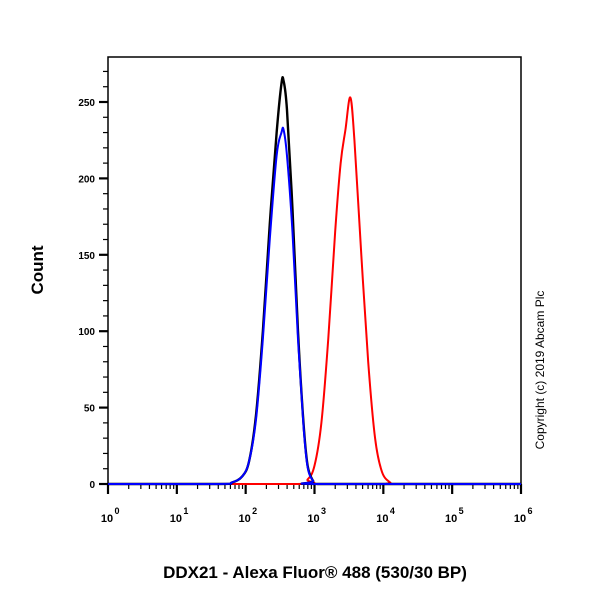  I want to click on svg-text: 5, so click(461, 511).